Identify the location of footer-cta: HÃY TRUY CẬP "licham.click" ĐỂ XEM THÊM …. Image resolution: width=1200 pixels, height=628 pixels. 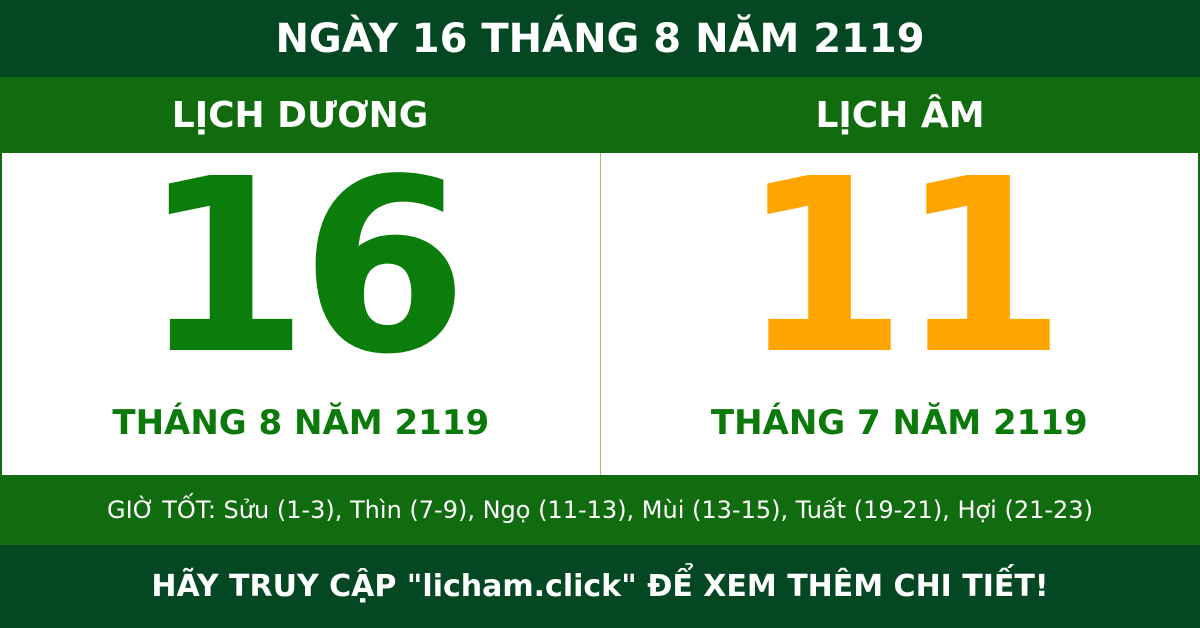
(600, 586).